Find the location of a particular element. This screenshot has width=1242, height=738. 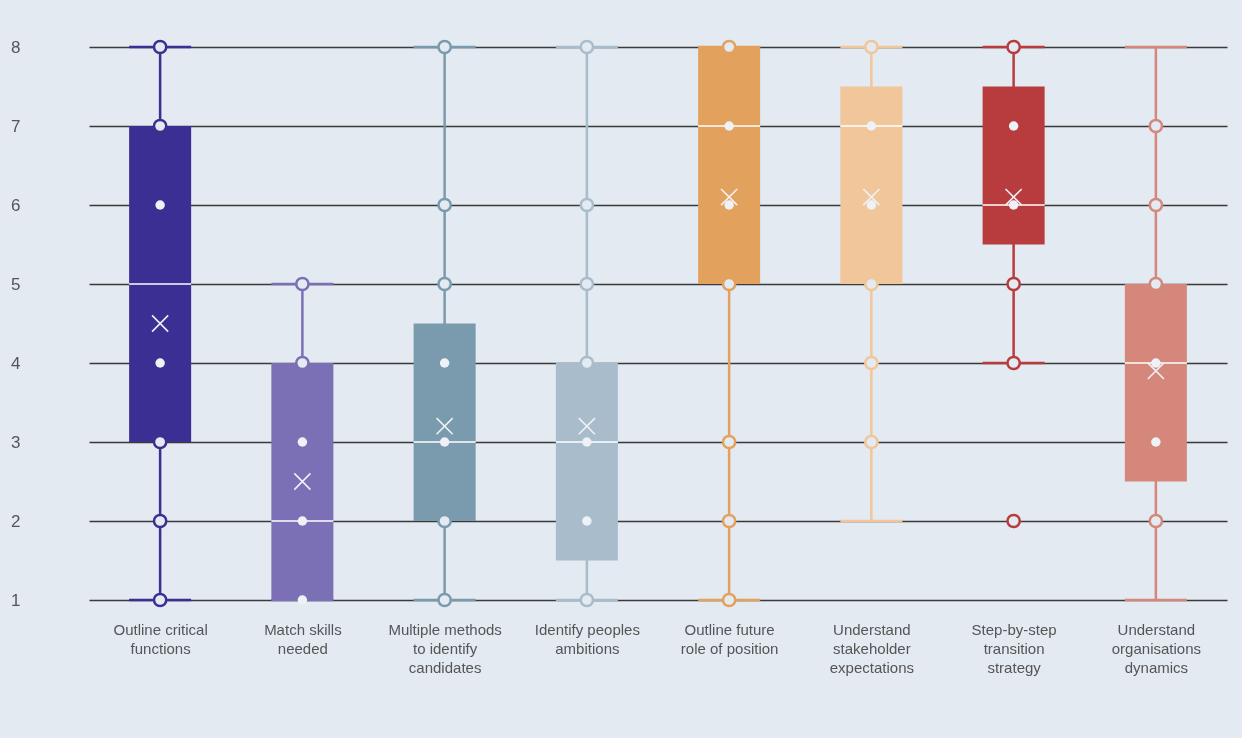

x-tick-label: Identify peoples ambitions is located at coordinates (587, 638).